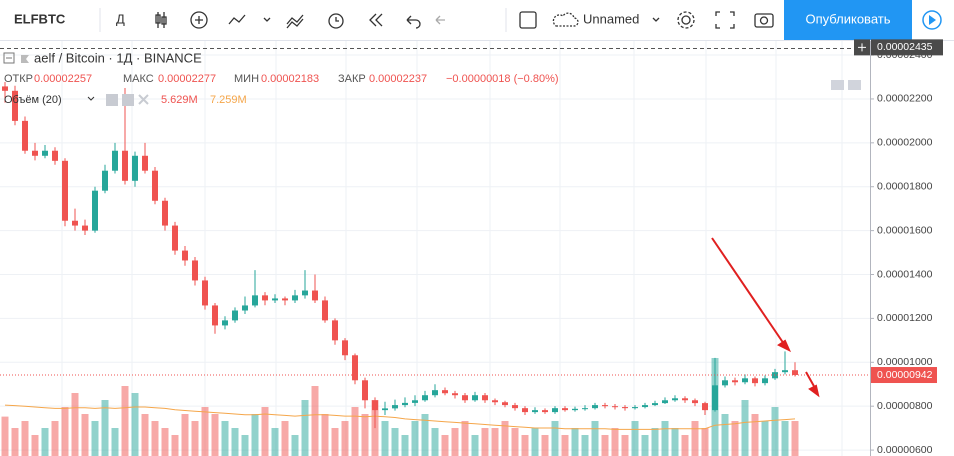 The height and width of the screenshot is (456, 954). I want to click on fullscreen-icon, so click(725, 20).